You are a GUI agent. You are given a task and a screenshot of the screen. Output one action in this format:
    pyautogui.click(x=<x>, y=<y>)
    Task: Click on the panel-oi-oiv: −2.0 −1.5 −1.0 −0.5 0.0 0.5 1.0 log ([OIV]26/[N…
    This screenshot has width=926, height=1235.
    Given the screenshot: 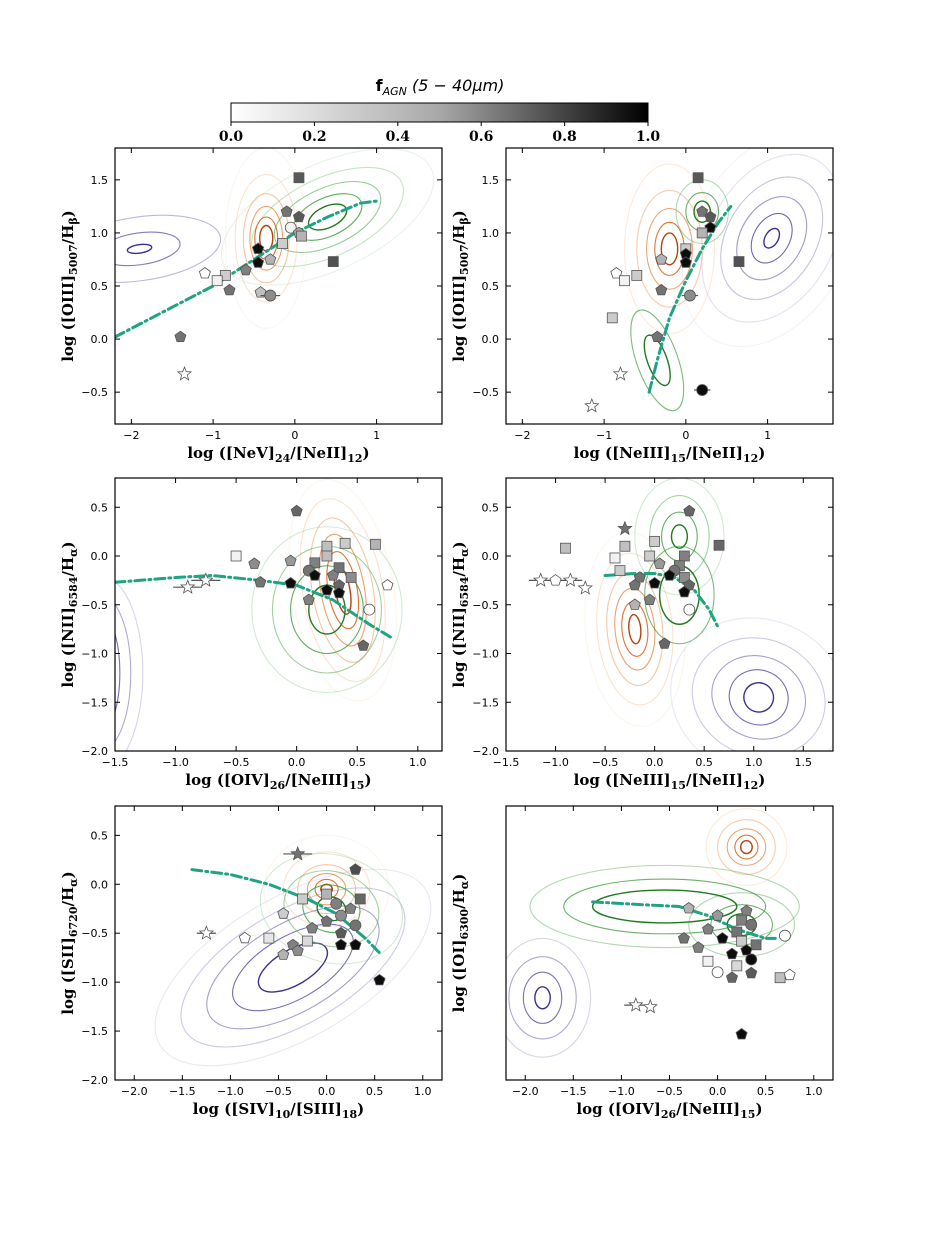 What is the action you would take?
    pyautogui.click(x=642, y=963)
    